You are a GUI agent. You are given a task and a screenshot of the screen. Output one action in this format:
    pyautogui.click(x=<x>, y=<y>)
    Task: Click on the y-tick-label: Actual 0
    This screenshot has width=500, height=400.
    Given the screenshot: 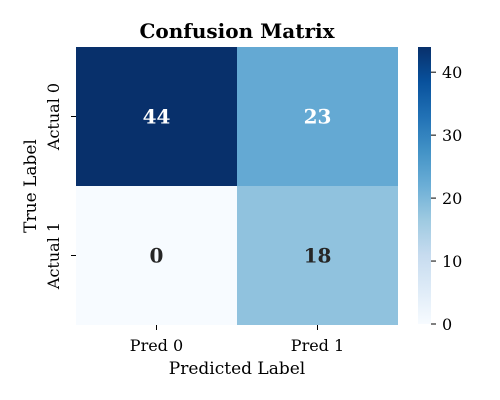 What is the action you would take?
    pyautogui.click(x=53, y=117)
    